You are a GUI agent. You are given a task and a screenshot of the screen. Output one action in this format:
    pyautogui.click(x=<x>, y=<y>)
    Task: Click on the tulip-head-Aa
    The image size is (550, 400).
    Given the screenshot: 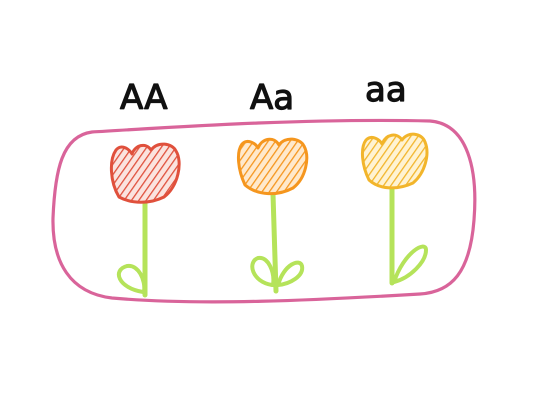 What is the action you would take?
    pyautogui.click(x=272, y=166)
    